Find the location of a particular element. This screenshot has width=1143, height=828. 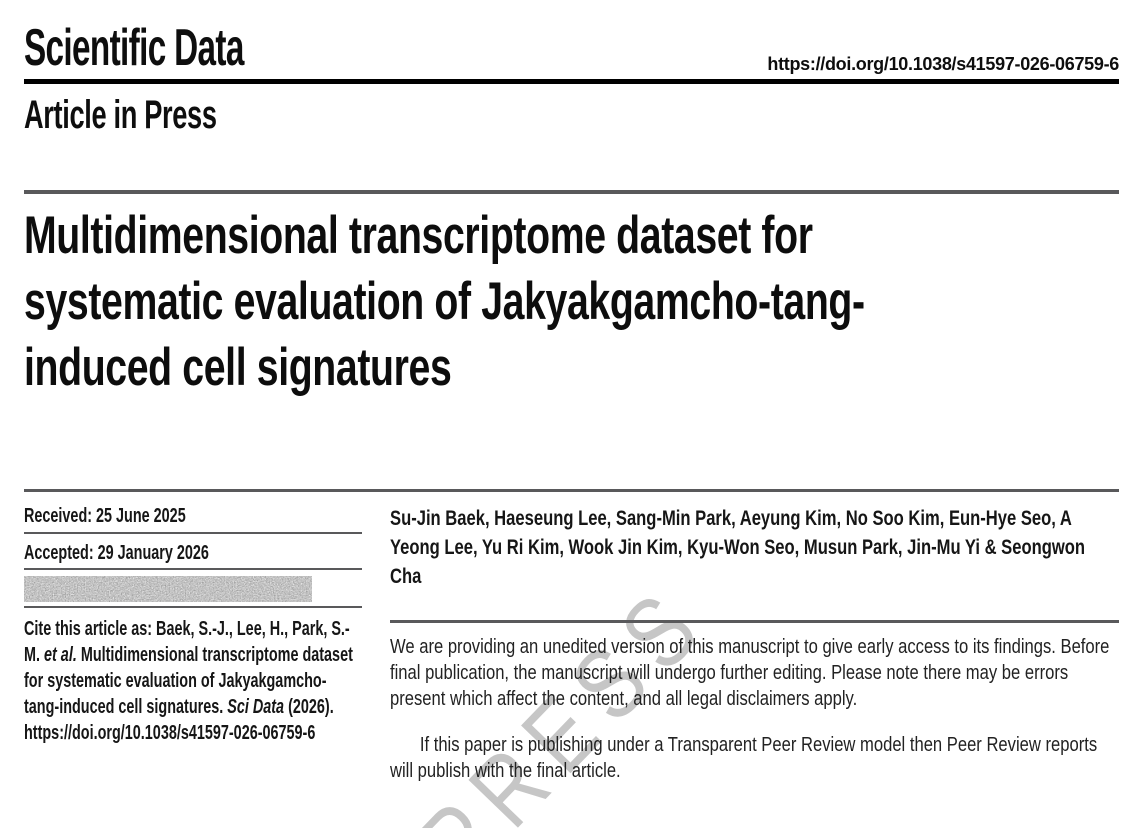

received-divider is located at coordinates (193, 533).